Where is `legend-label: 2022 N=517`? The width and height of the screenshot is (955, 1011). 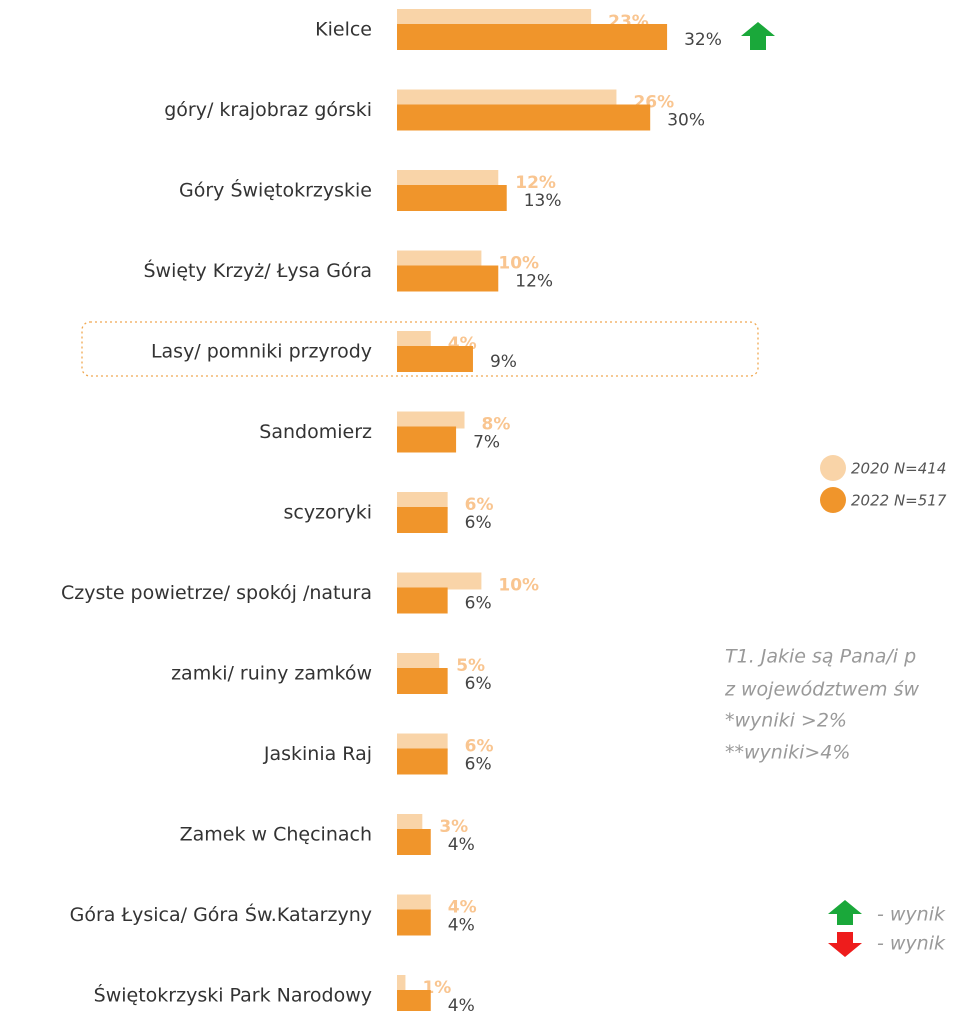 legend-label: 2022 N=517 is located at coordinates (899, 501).